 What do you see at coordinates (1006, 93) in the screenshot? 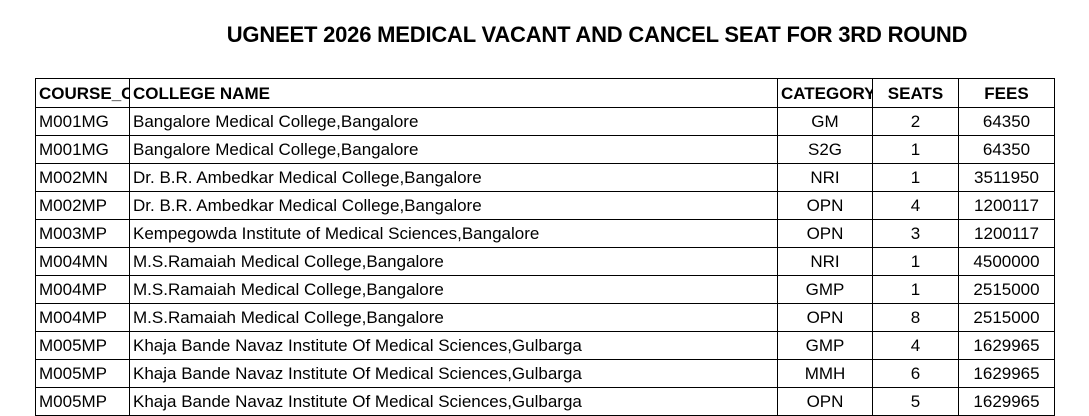
I see `header-cell: FEES` at bounding box center [1006, 93].